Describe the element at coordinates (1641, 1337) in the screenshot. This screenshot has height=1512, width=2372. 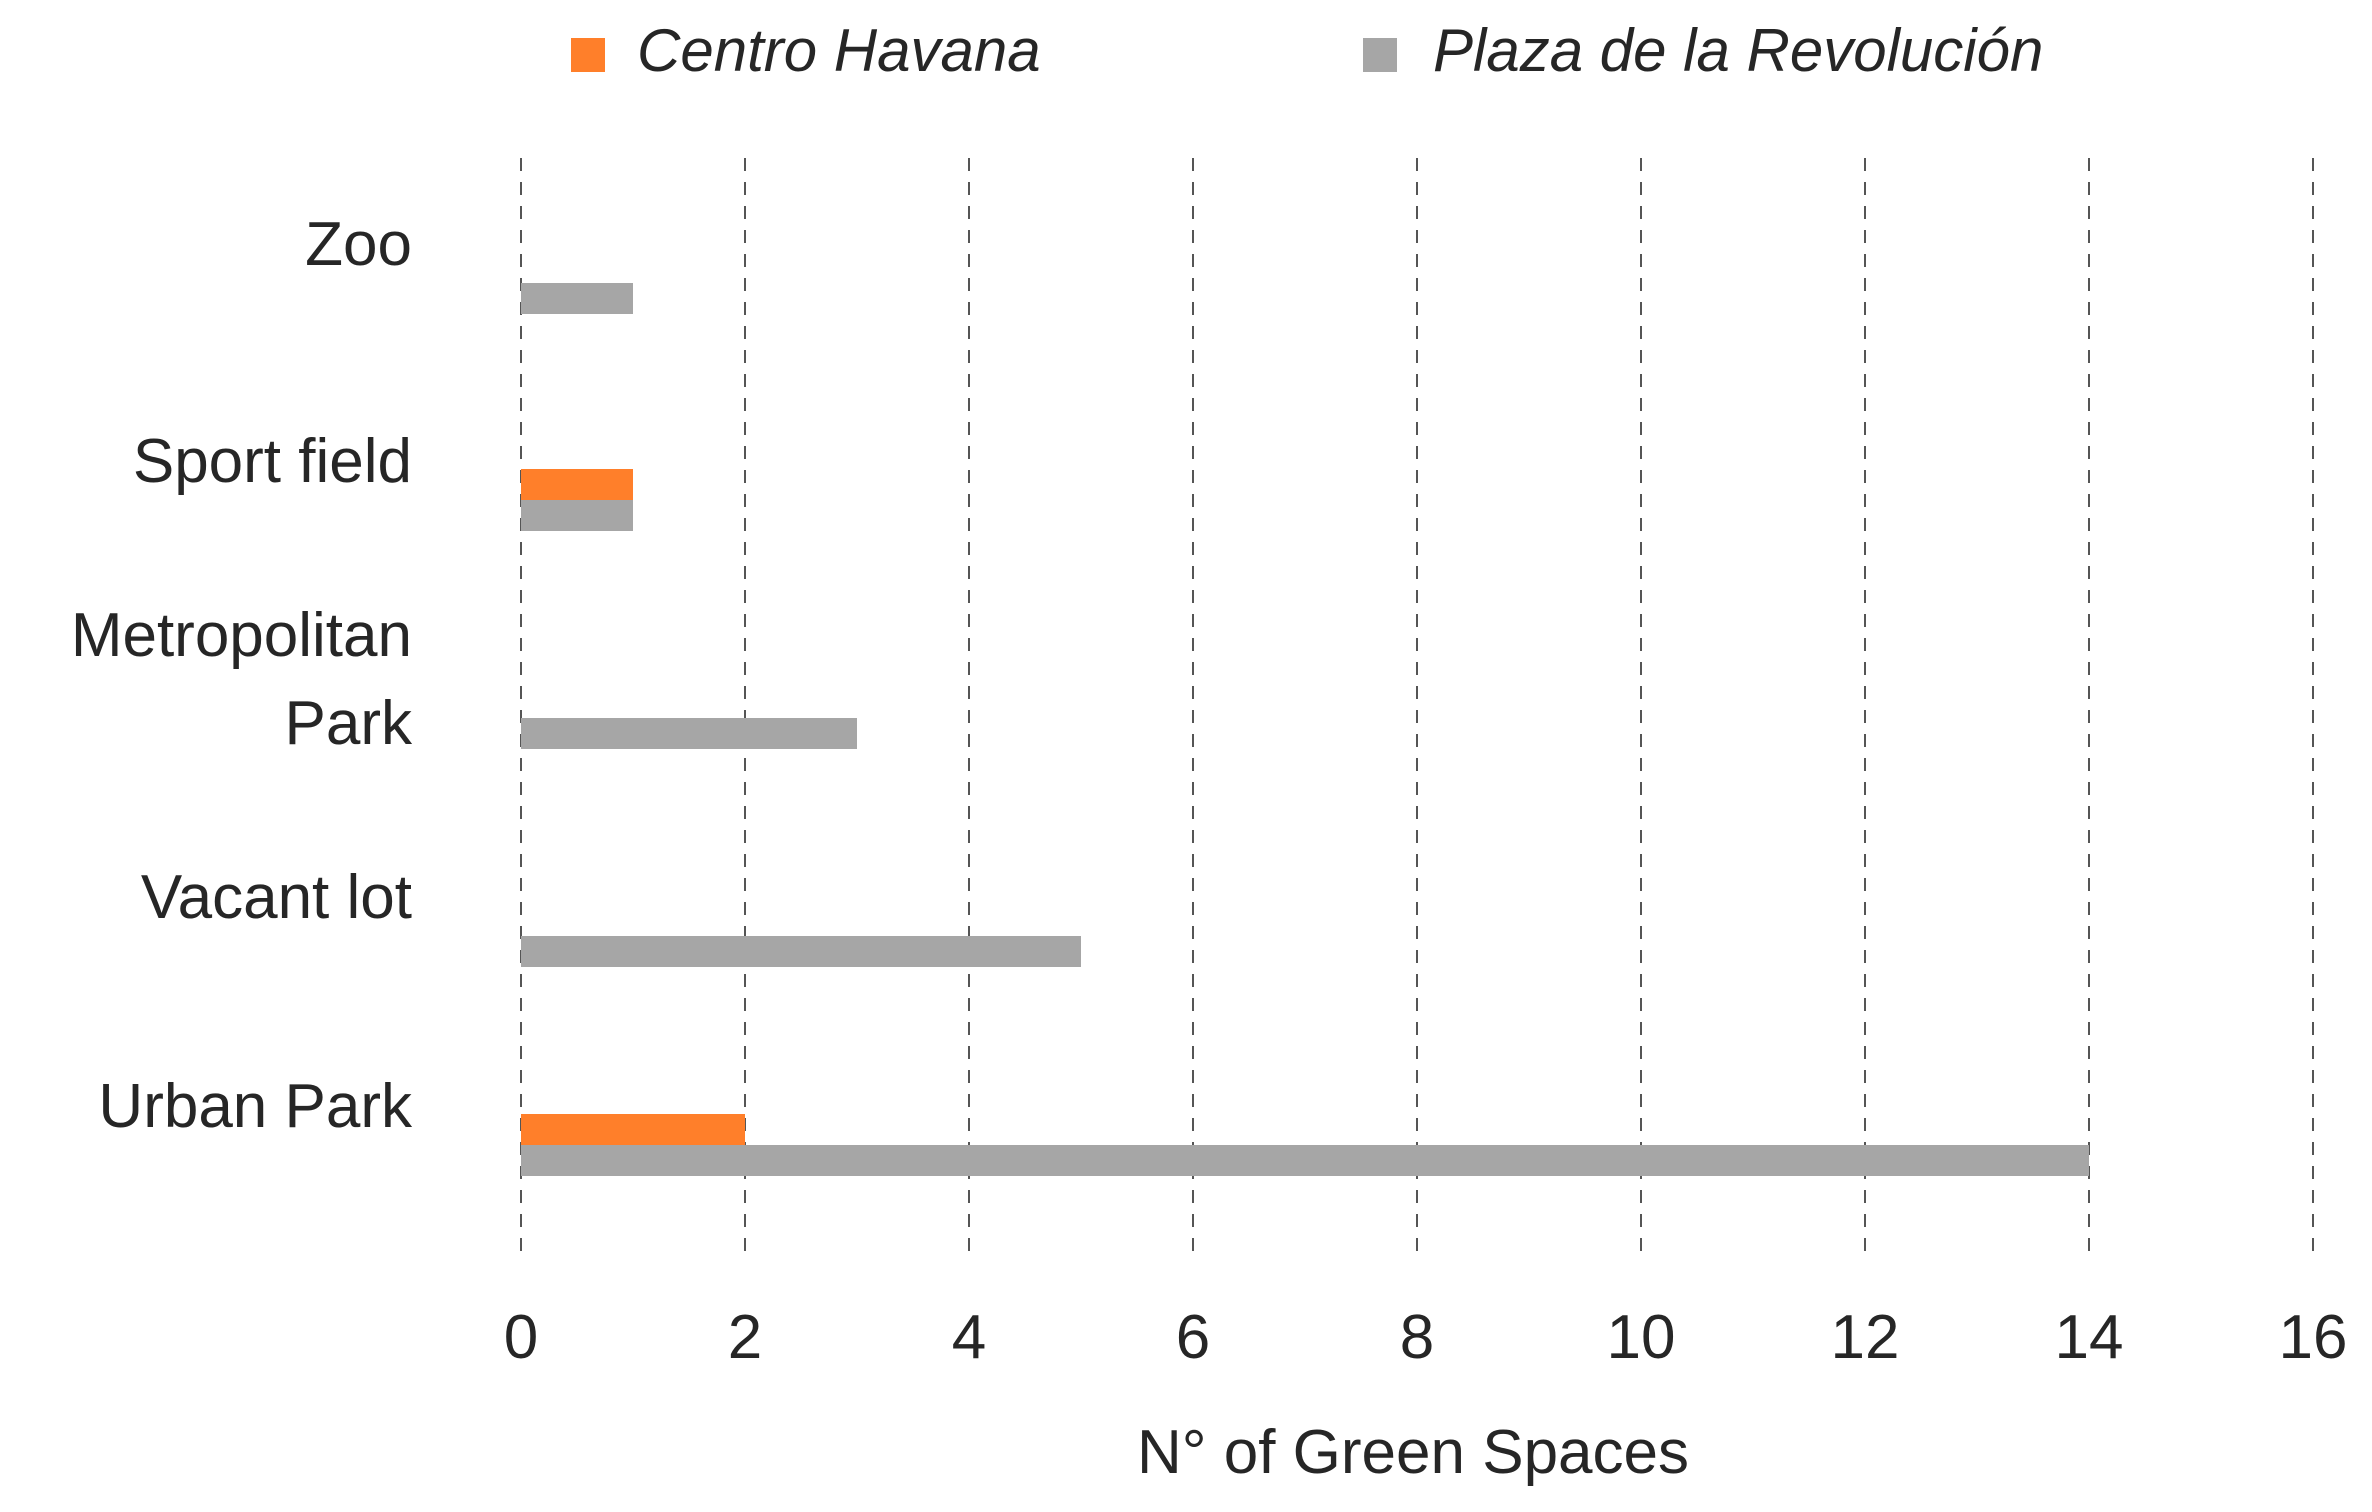
I see `x-tick-label-10: 10` at that location.